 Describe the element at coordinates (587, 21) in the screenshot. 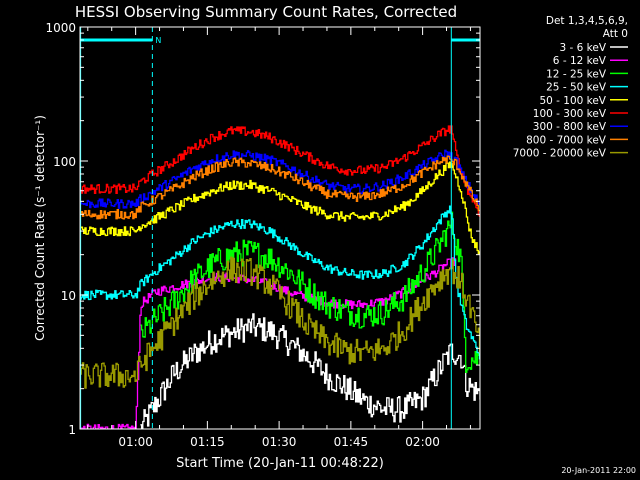

I see `legend-header-1: Det 1,3,4,5,6,9,` at that location.